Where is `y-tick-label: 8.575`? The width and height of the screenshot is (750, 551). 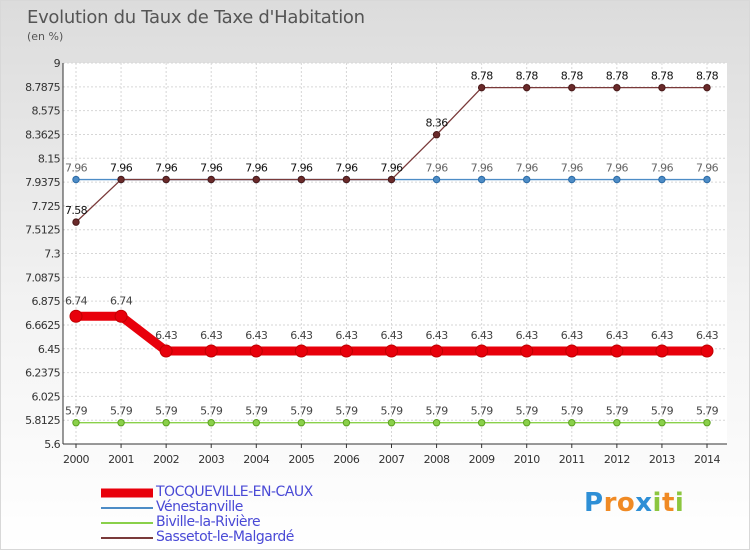 y-tick-label: 8.575 is located at coordinates (46, 111).